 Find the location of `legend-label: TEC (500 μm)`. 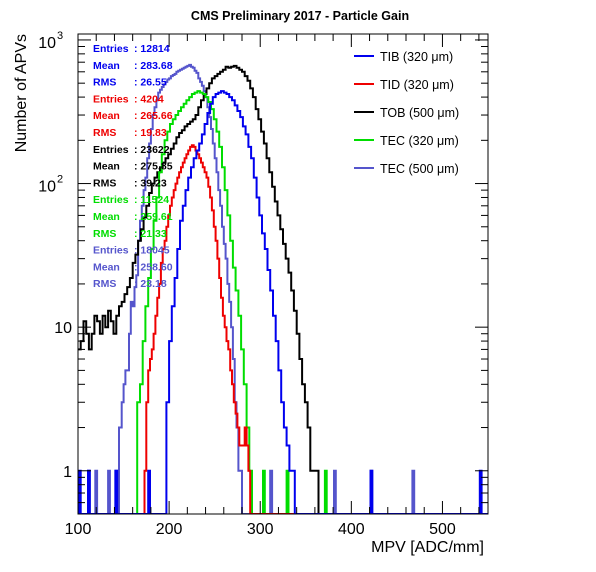

legend-label: TEC (500 μm) is located at coordinates (419, 169).